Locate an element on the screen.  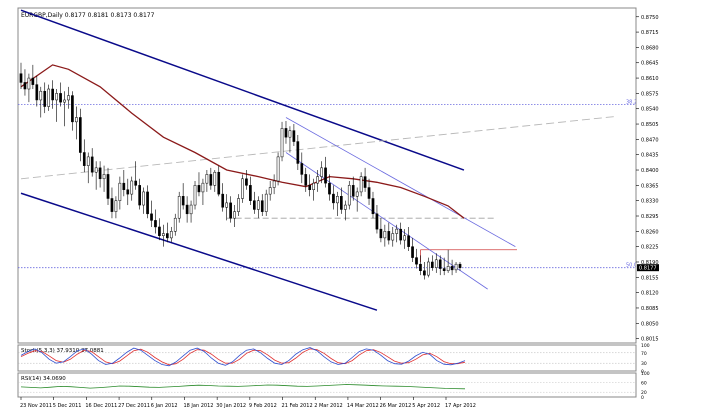
stoch-label: Stoch(5,3,3) 37.9310 27.0881 is located at coordinates (62, 351).